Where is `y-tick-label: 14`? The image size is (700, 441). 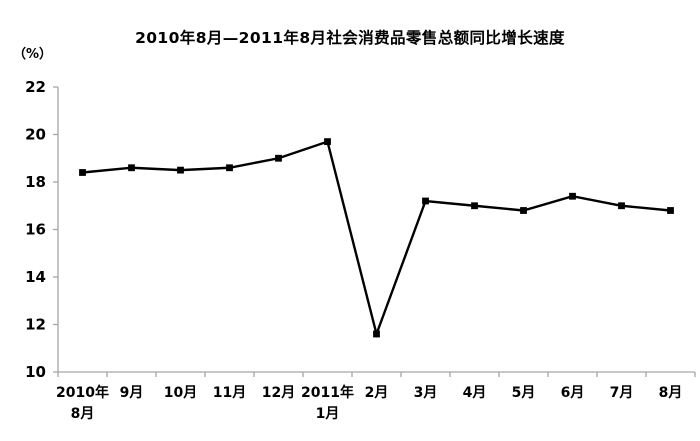
y-tick-label: 14 is located at coordinates (35, 277).